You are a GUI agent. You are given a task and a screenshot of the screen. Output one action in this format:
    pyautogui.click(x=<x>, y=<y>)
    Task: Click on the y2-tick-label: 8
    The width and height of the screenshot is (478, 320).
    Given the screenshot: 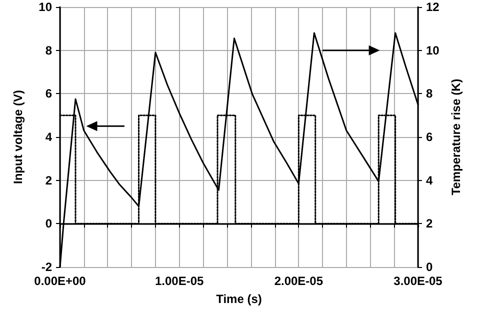 What is the action you would take?
    pyautogui.click(x=429, y=93)
    